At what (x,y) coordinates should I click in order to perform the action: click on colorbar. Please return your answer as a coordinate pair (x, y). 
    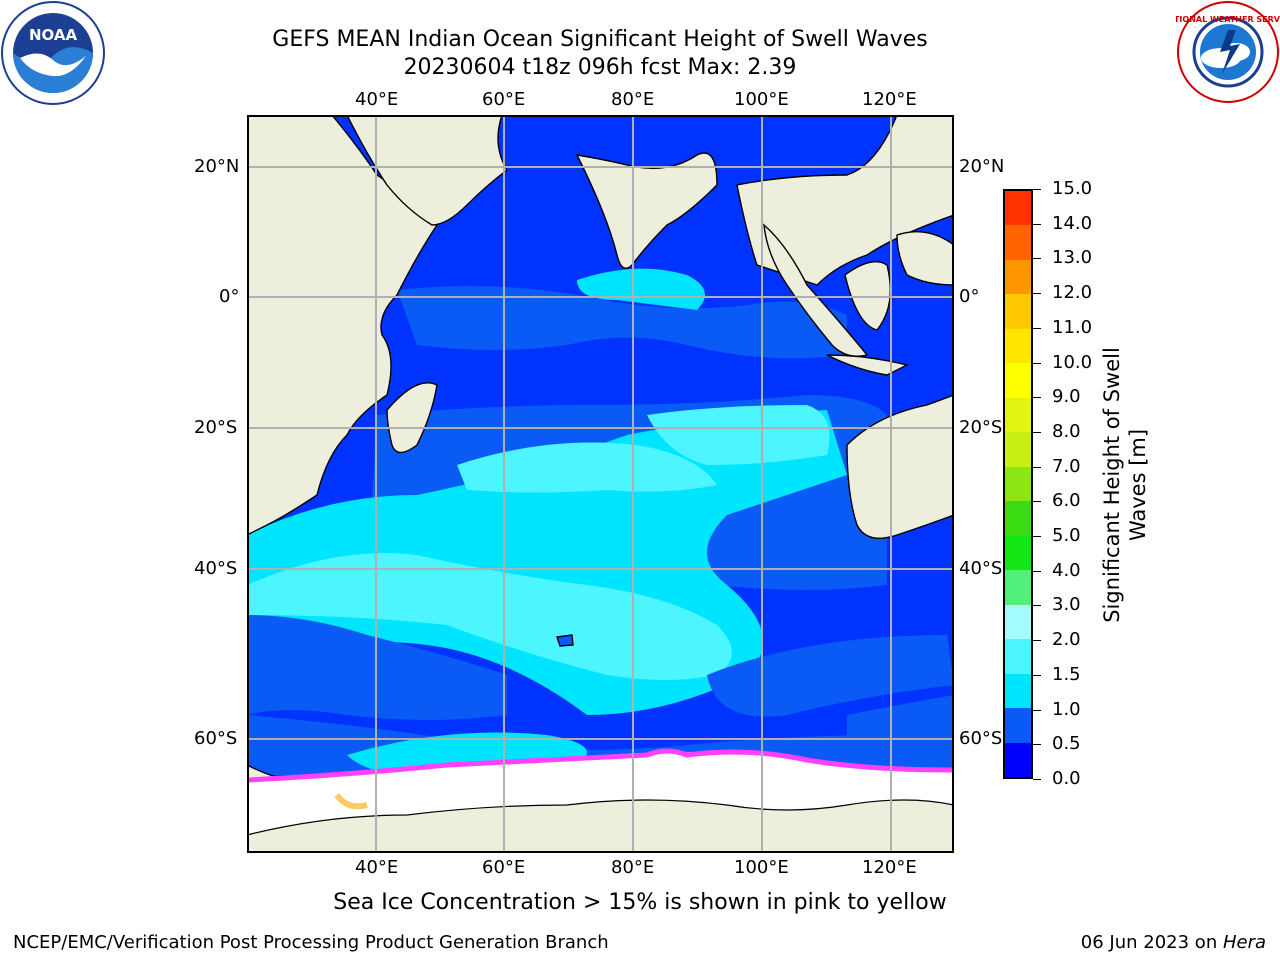
    Looking at the image, I should click on (1018, 484).